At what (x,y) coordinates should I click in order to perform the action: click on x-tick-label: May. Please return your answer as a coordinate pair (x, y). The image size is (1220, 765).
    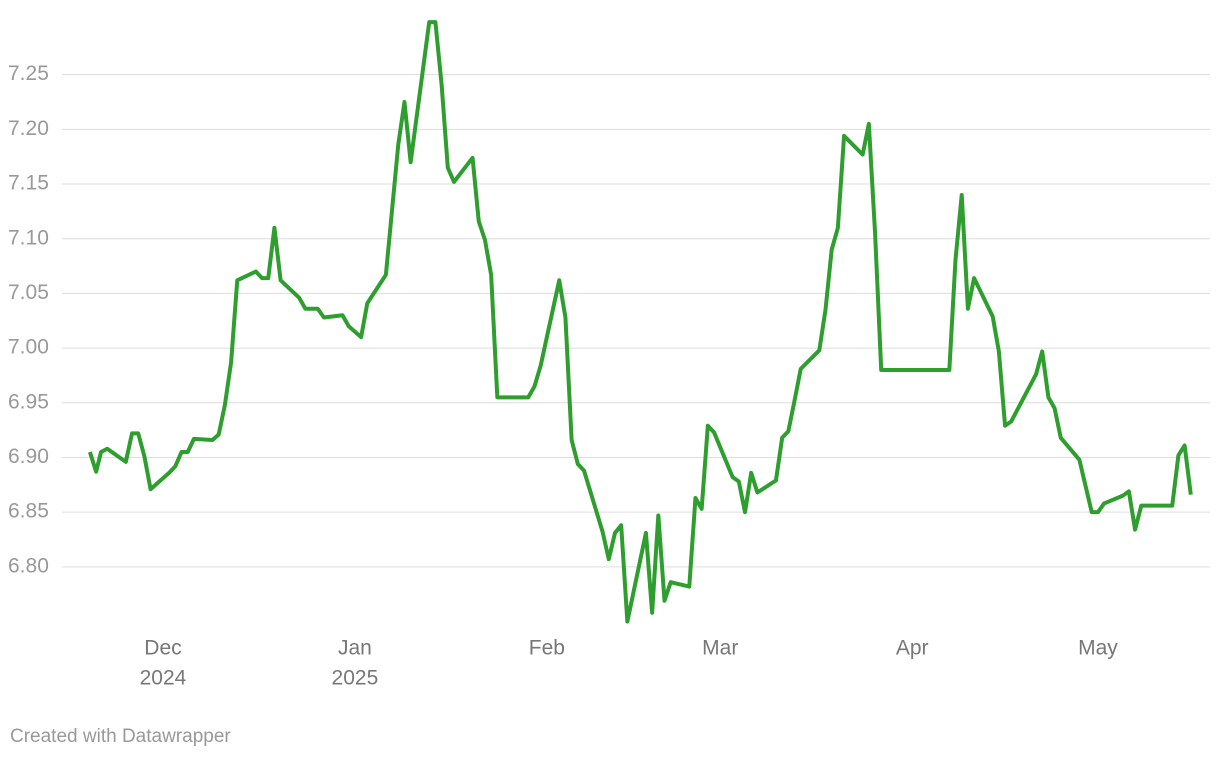
    Looking at the image, I should click on (1098, 648).